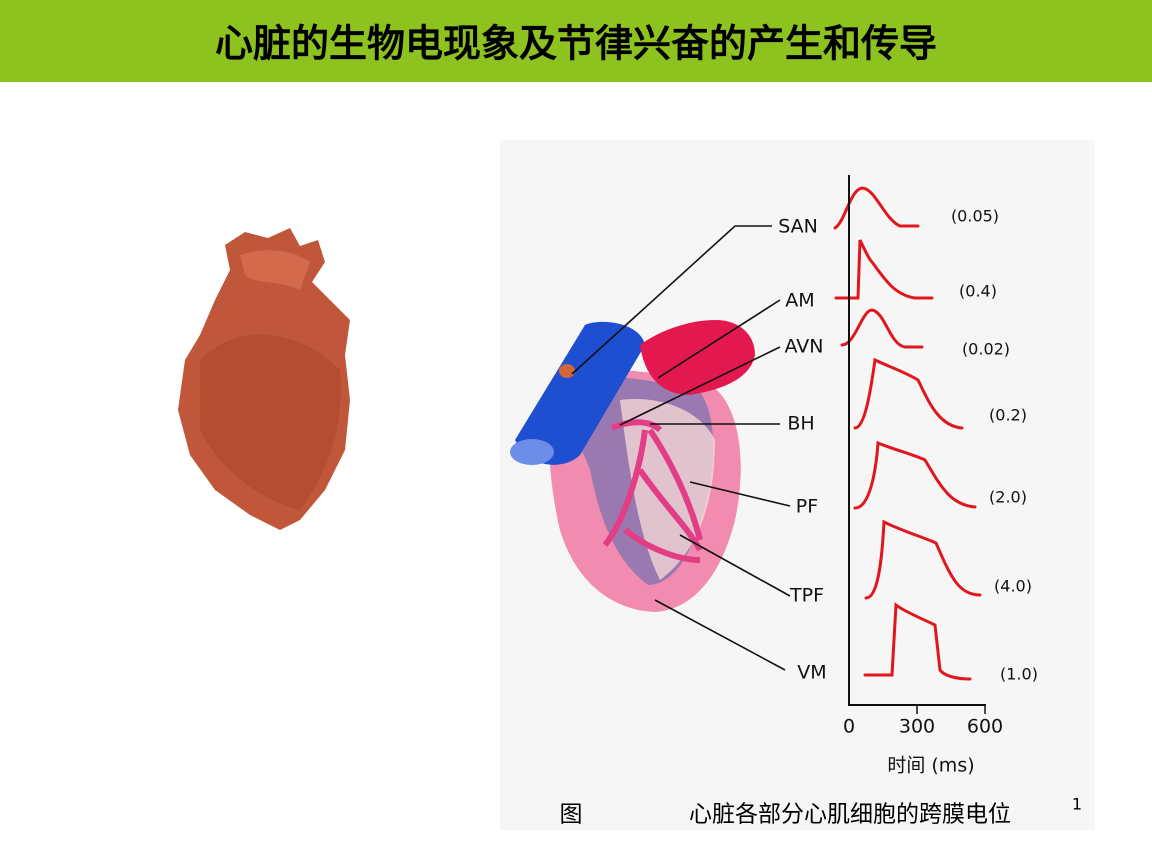 The image size is (1152, 864). Describe the element at coordinates (1013, 586) in the screenshot. I see `duration-label: (4.0)` at that location.